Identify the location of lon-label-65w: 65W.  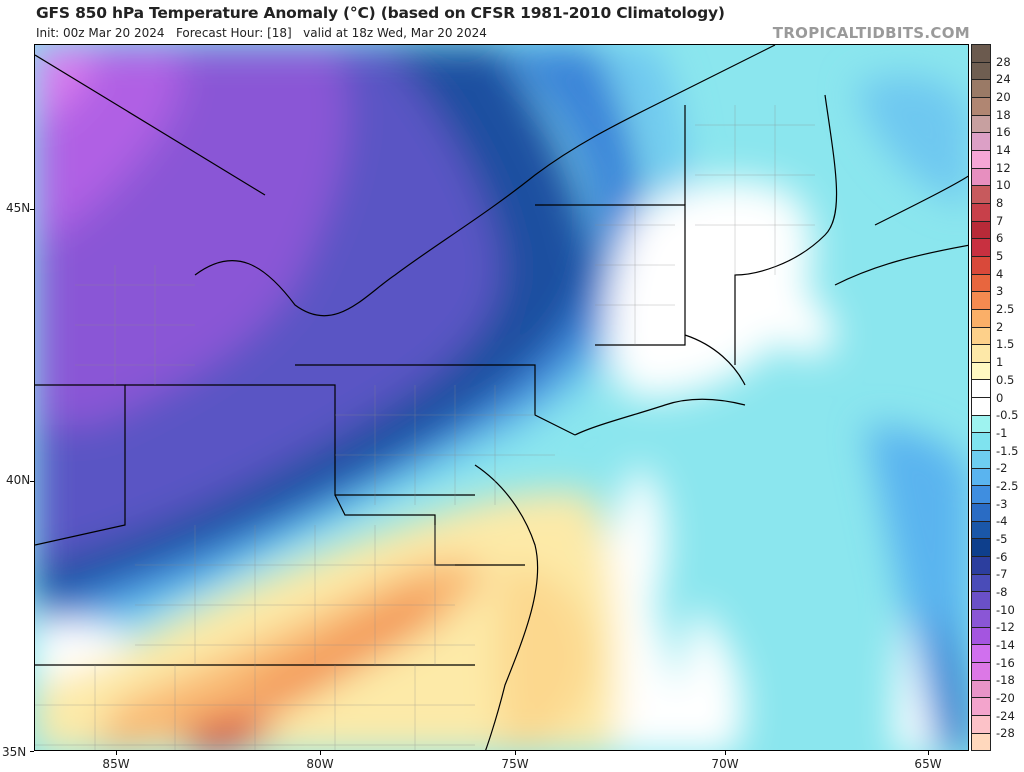
(928, 764).